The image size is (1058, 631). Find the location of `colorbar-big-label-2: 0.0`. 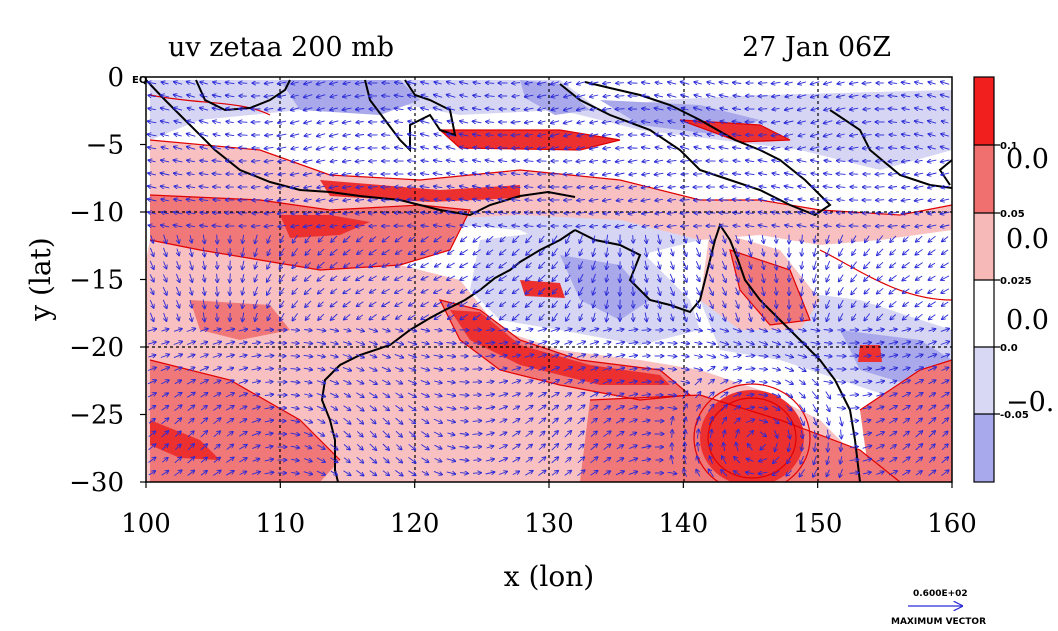

colorbar-big-label-2: 0.0 is located at coordinates (1027, 239).